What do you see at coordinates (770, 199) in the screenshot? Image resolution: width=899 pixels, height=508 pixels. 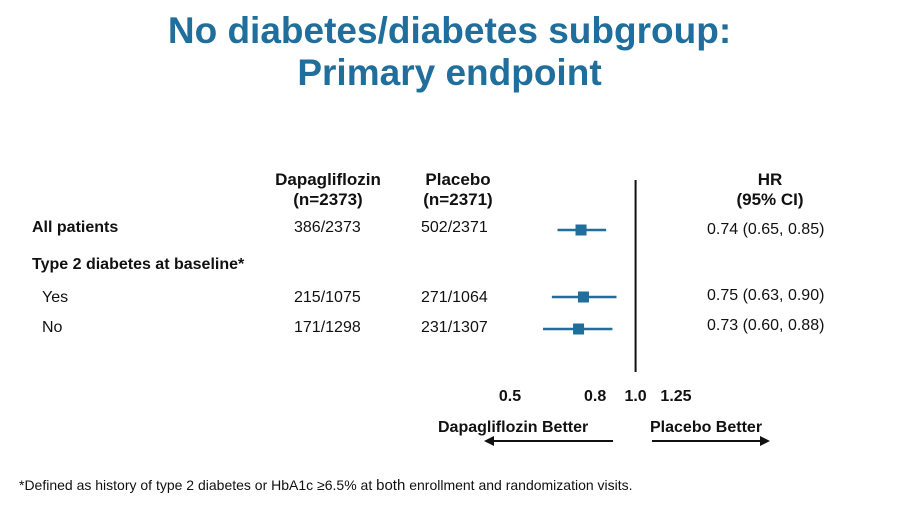 I see `hr-header-ci: (95% CI)` at bounding box center [770, 199].